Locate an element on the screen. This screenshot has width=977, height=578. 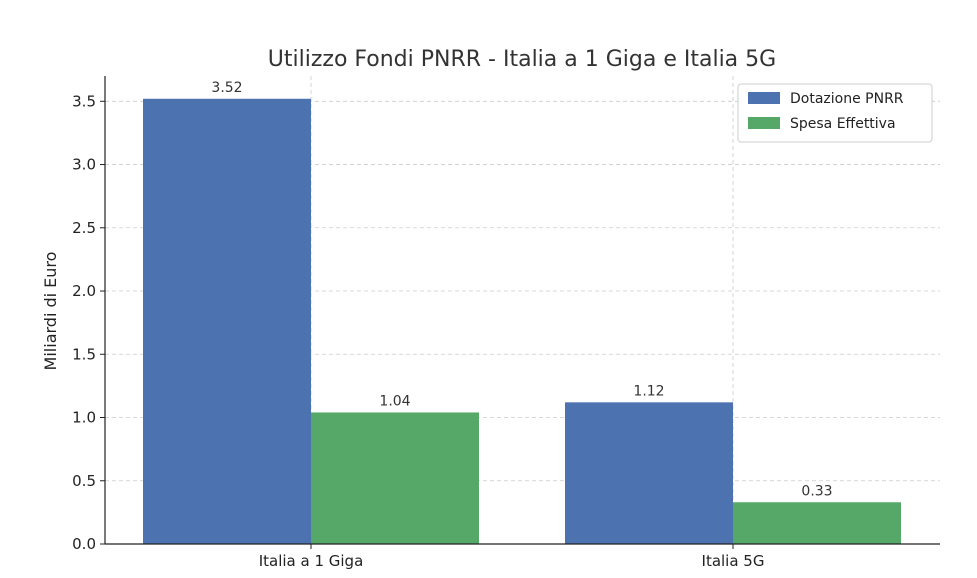
x-tick-labels: Italia a 1 Giga Italia 5G is located at coordinates (512, 561).